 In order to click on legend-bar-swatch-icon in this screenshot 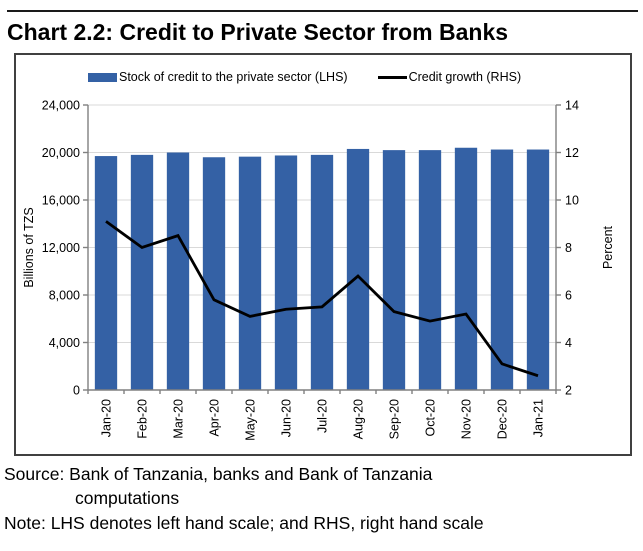, I will do `click(102, 77)`.